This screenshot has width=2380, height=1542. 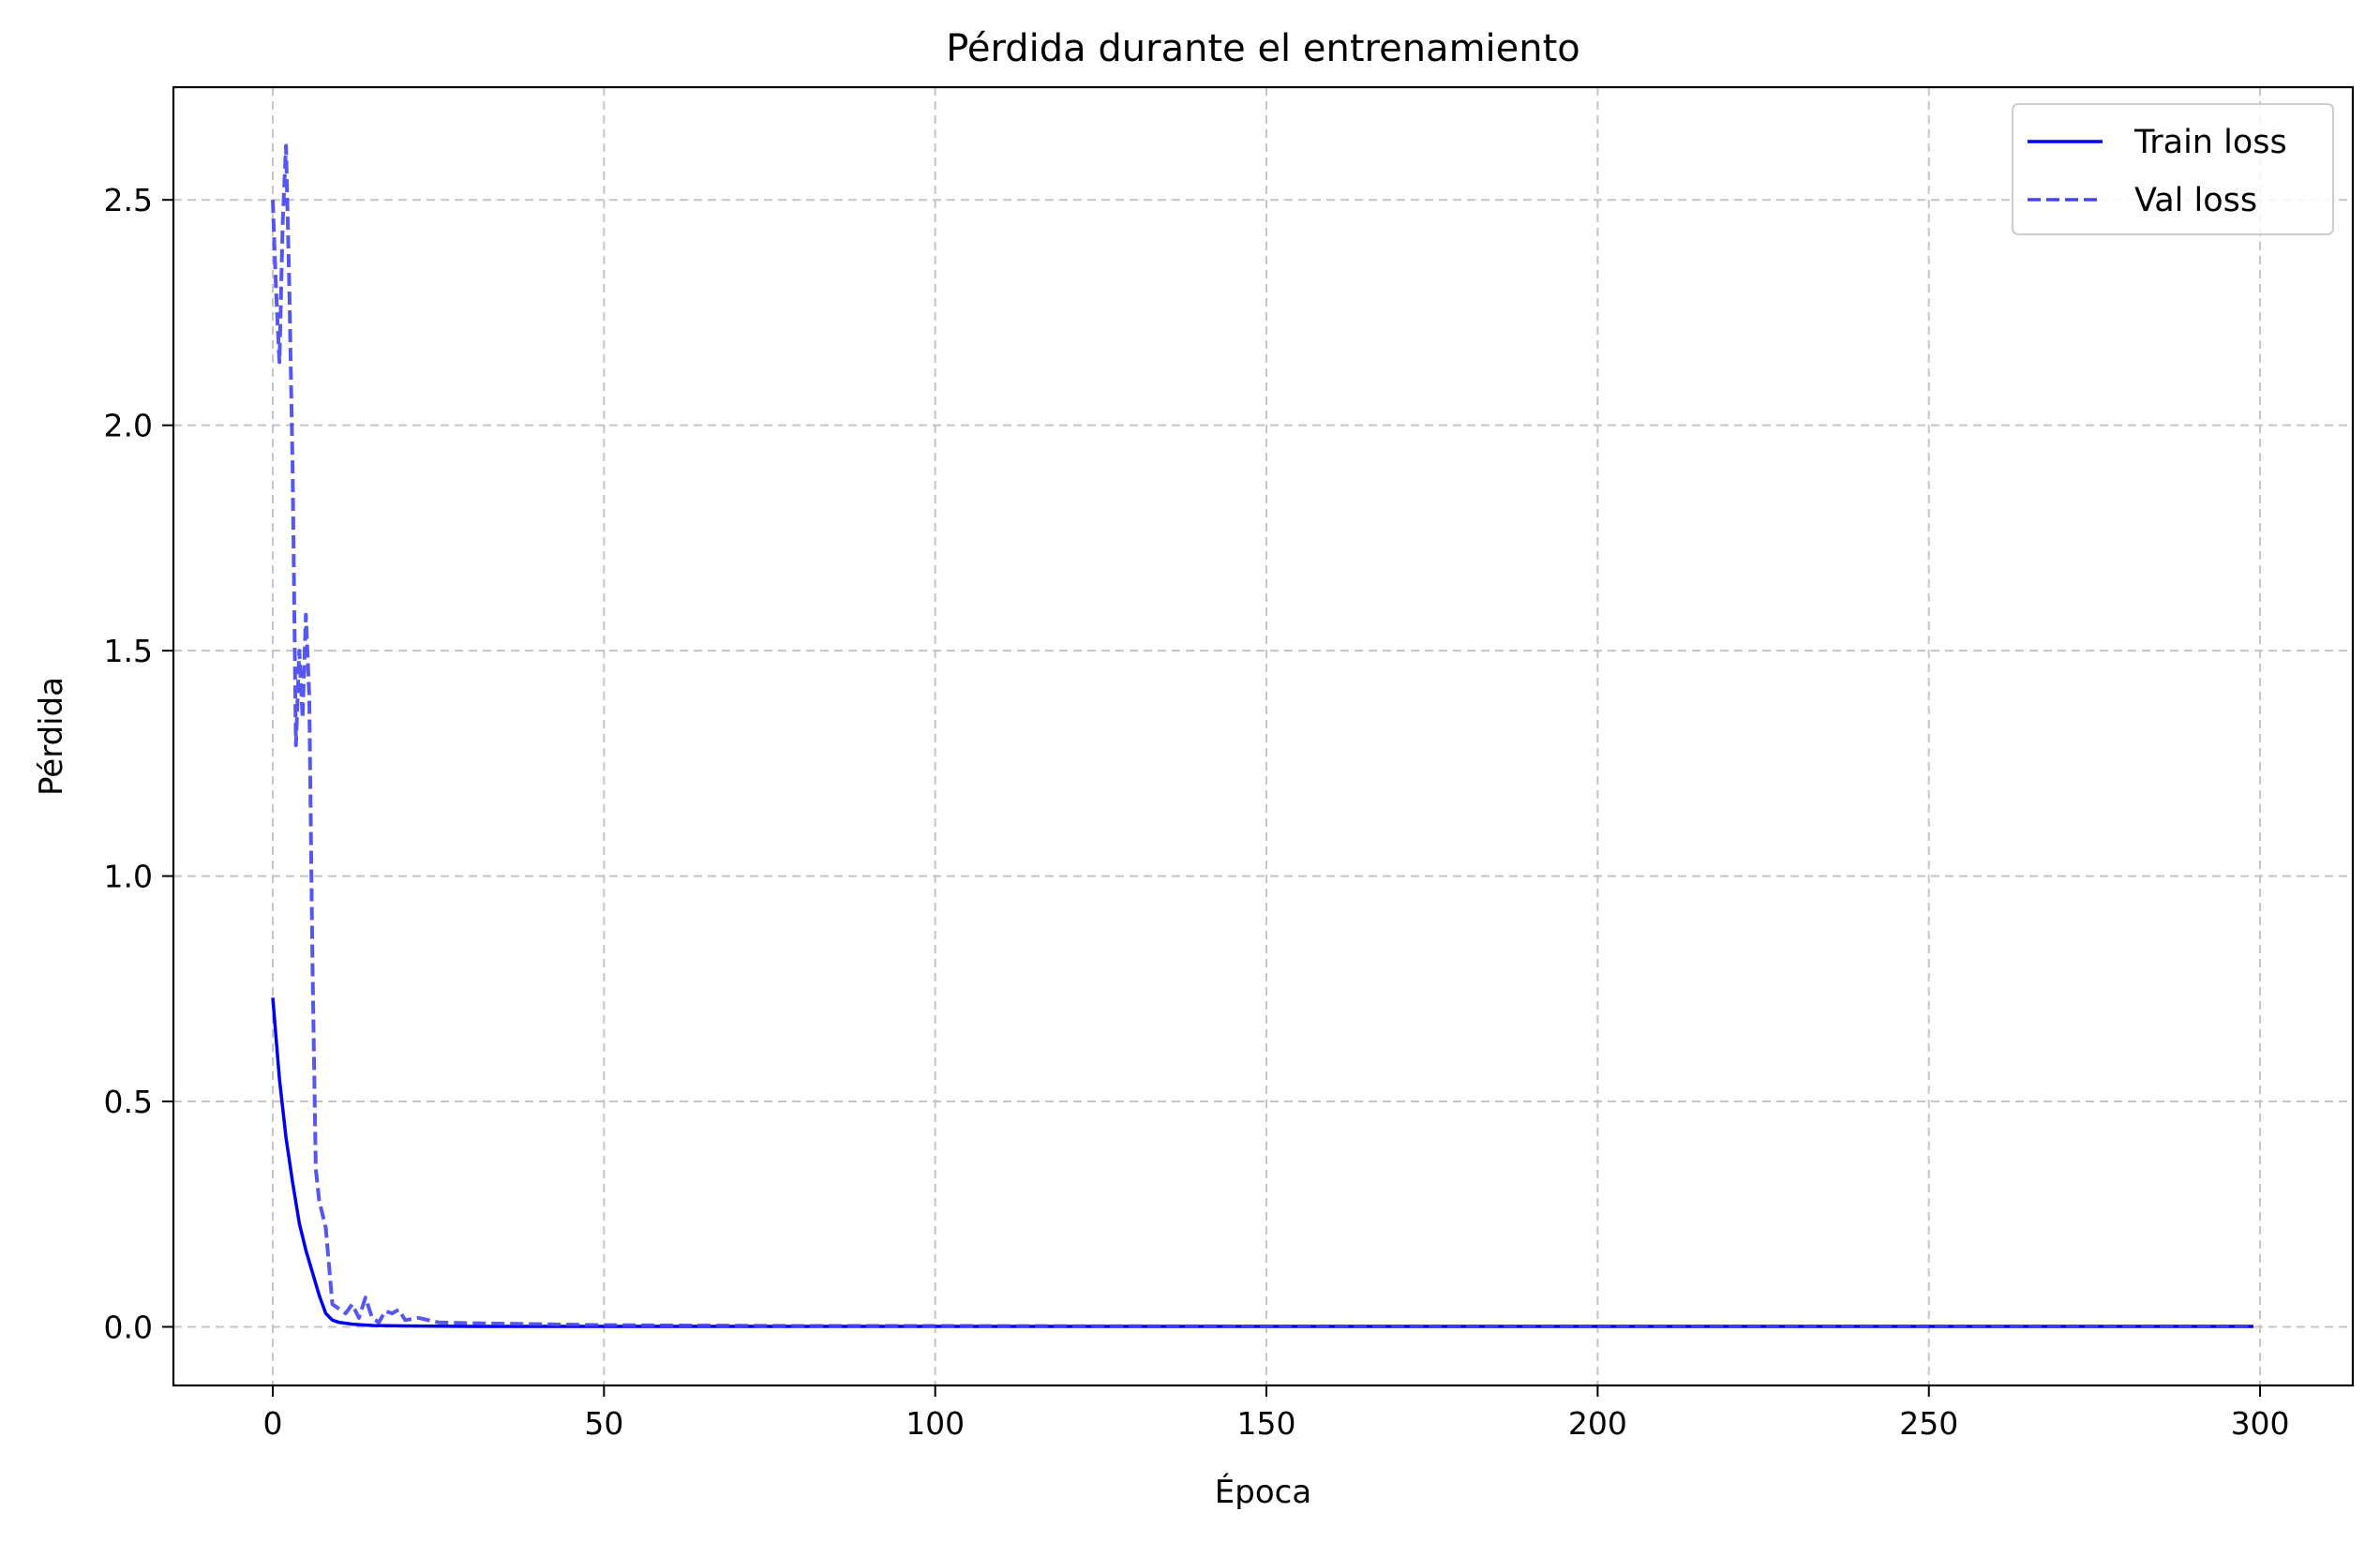 I want to click on legend-label-val-loss: Val loss, so click(x=2195, y=201).